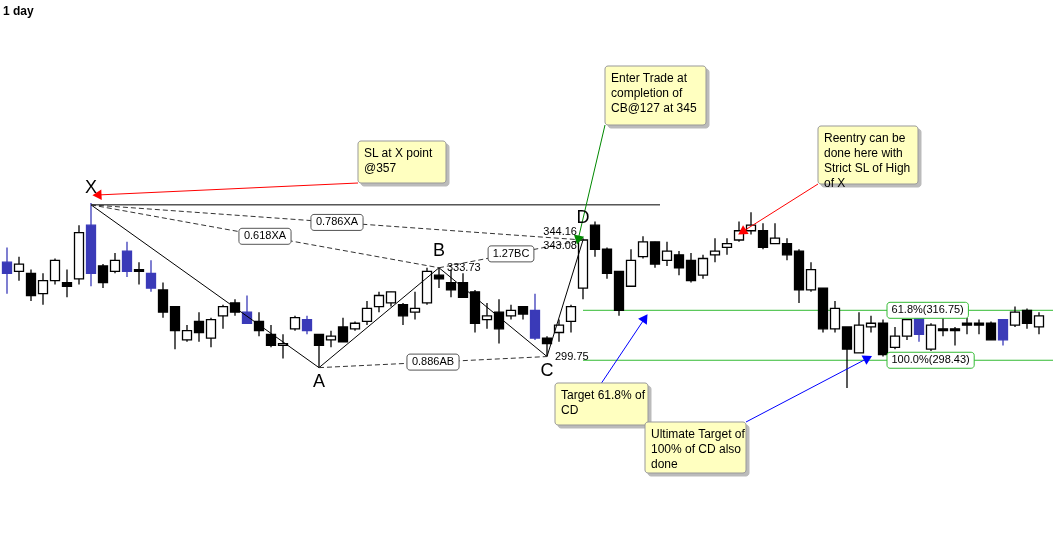 This screenshot has height=533, width=1053. Describe the element at coordinates (19, 11) in the screenshot. I see `chart-title: 1 day` at that location.